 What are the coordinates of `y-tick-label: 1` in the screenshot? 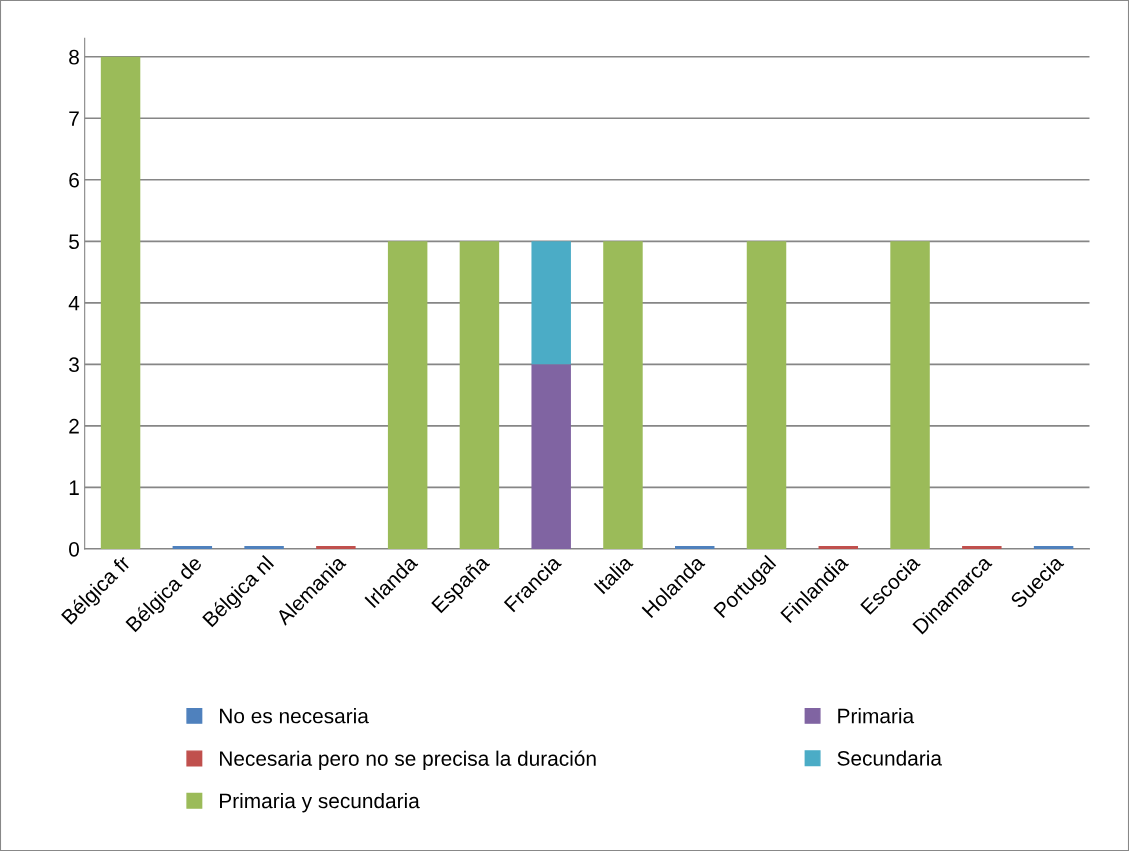 It's located at (74, 487).